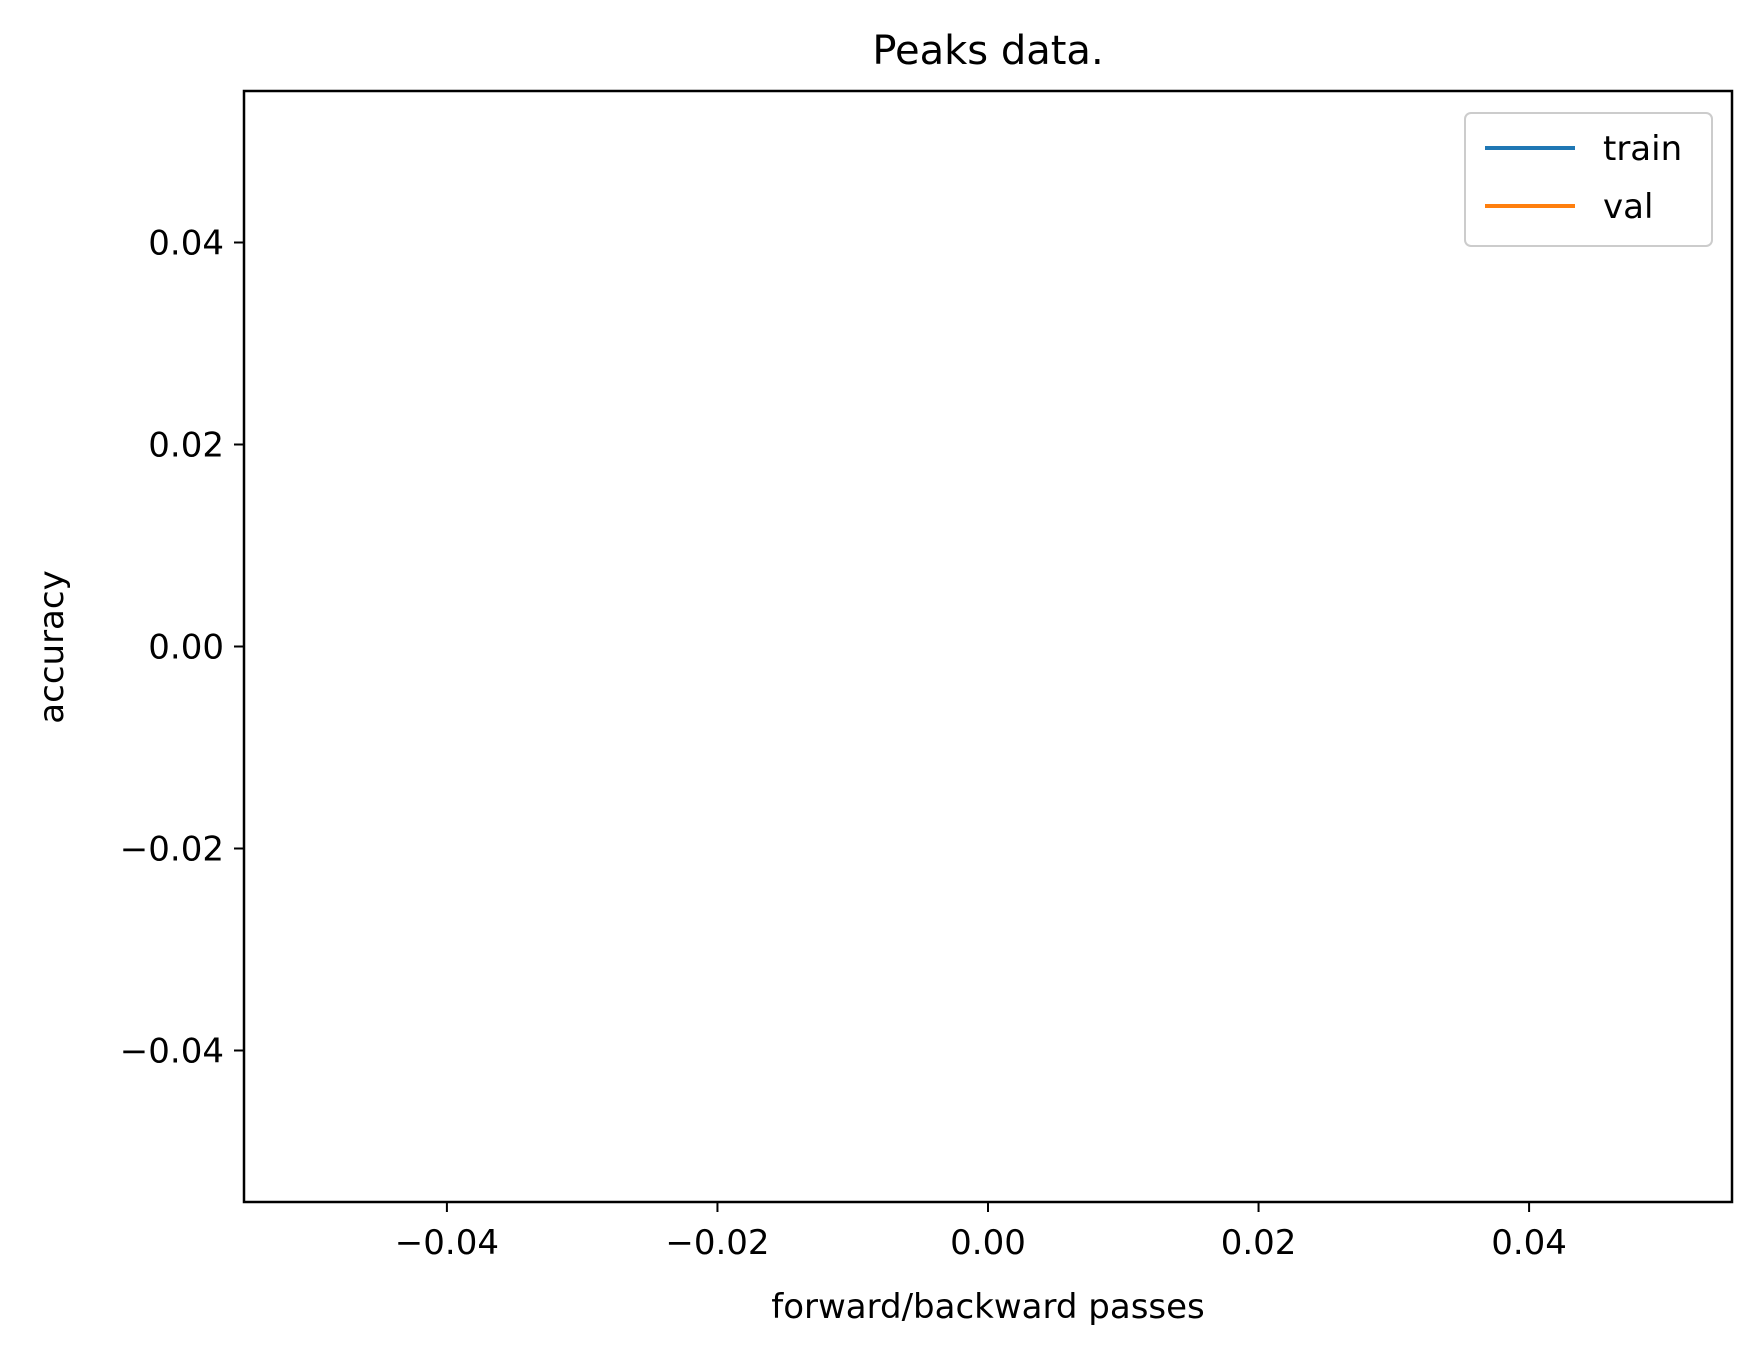  What do you see at coordinates (1529, 1243) in the screenshot?
I see `x-tick-label: 0.04` at bounding box center [1529, 1243].